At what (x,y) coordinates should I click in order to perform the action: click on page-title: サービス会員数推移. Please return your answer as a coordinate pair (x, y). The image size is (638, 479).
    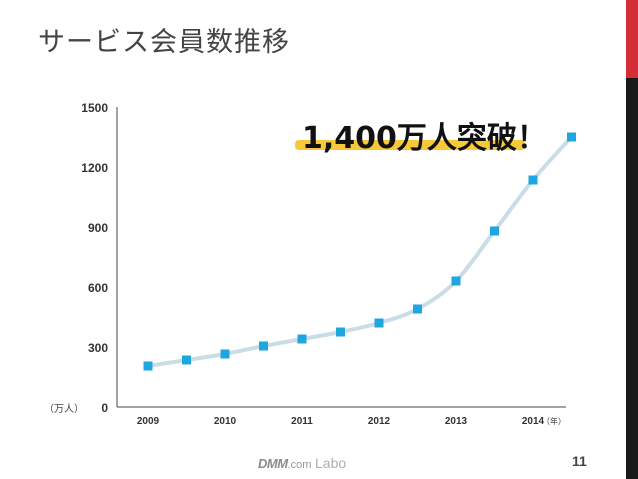
    Looking at the image, I should click on (164, 42).